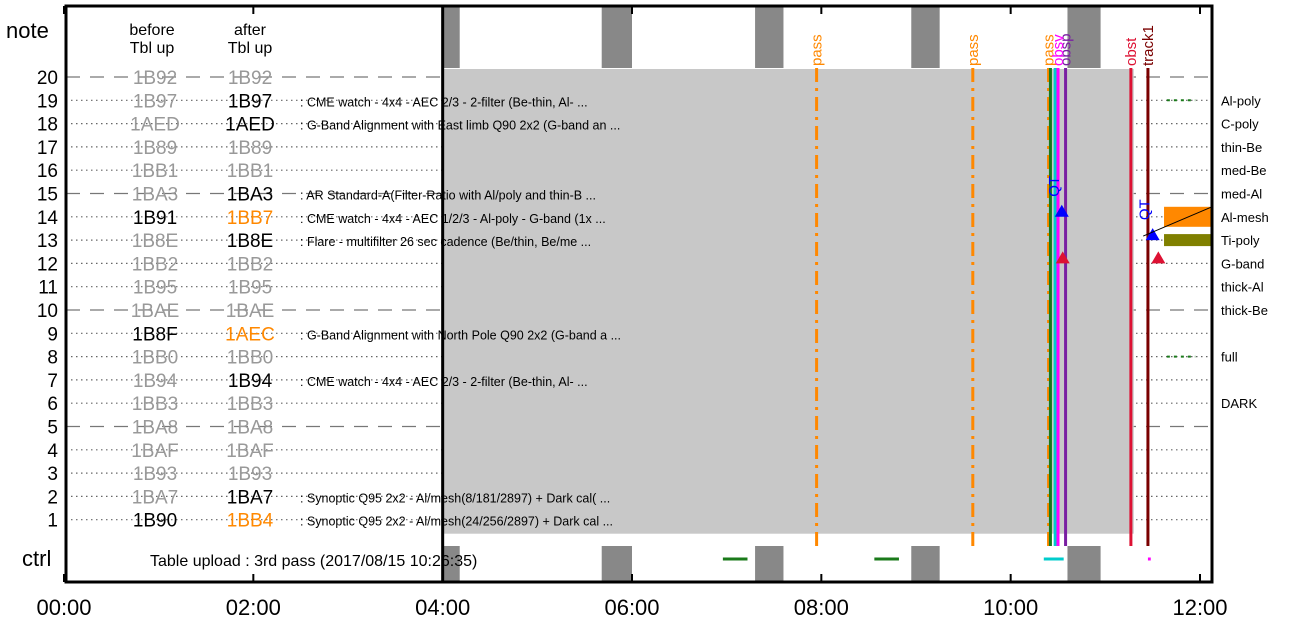 The width and height of the screenshot is (1296, 625). I want to click on op-line-label: obst, so click(1131, 51).